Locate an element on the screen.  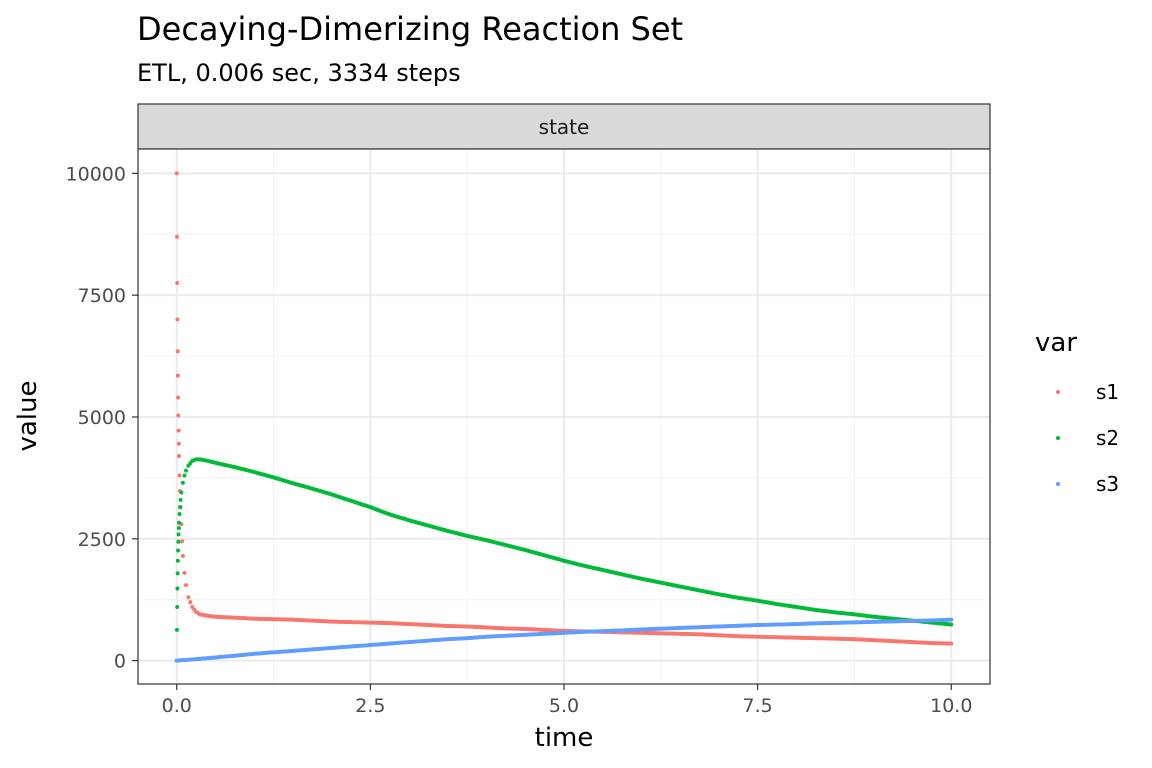
legend-label-s2: s2 is located at coordinates (1107, 438).